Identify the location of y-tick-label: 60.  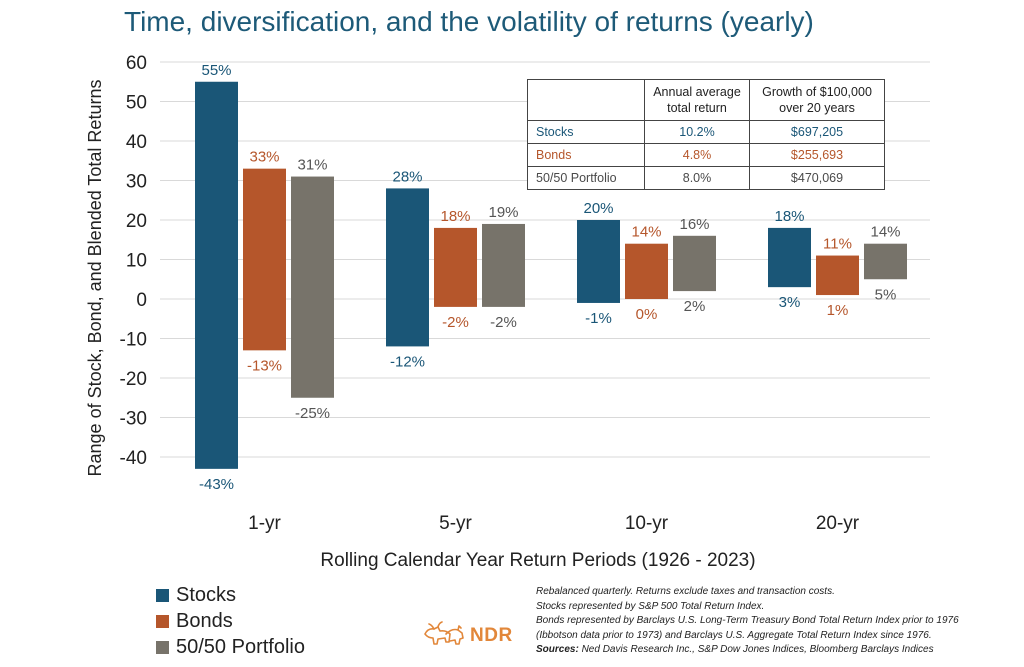
(136, 63).